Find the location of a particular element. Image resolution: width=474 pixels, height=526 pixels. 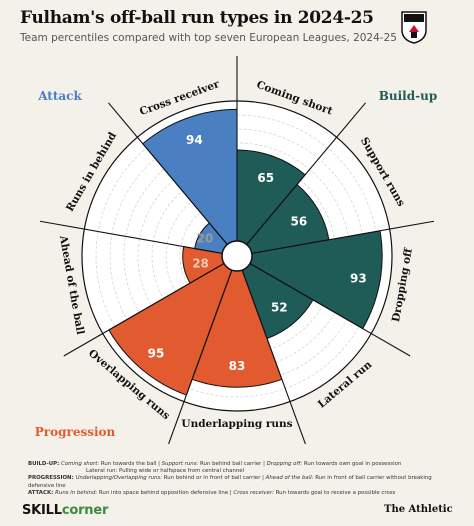

center-hole is located at coordinates (237, 256).